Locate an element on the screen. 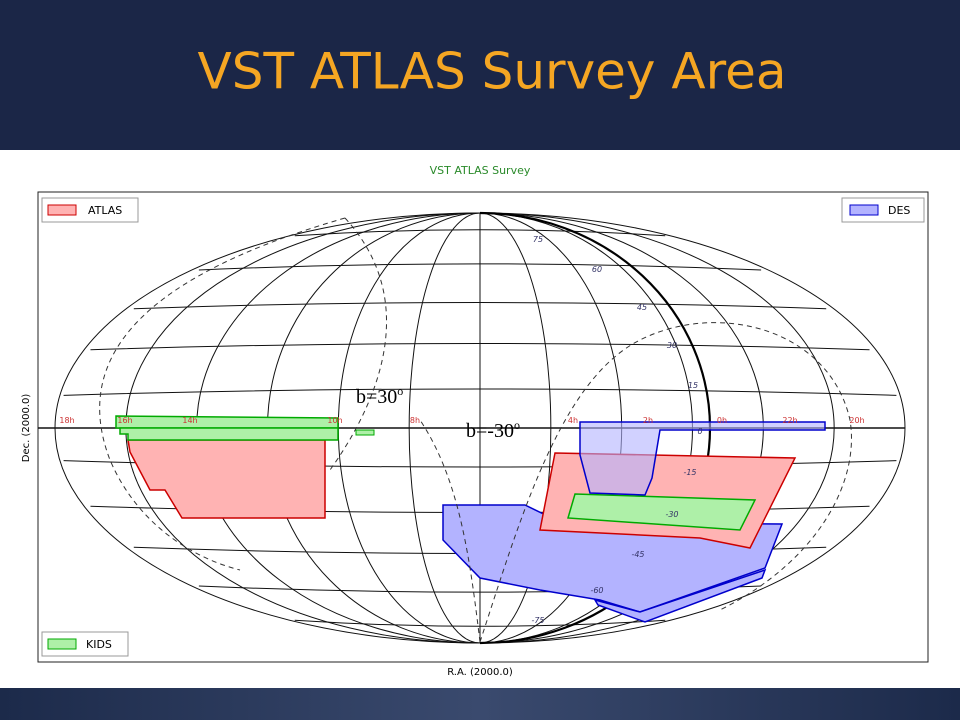 The height and width of the screenshot is (720, 960). ra-label: 18h is located at coordinates (66, 420).